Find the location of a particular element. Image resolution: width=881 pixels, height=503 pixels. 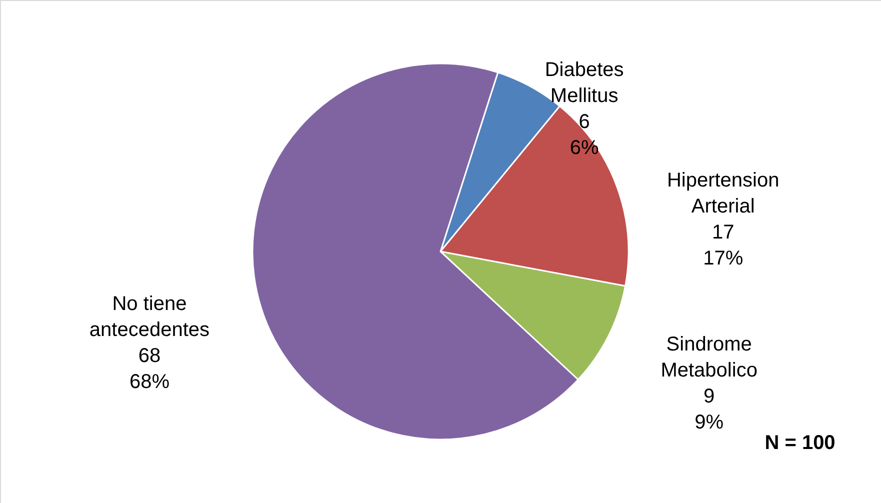

slice-label: Hipertension Arterial is located at coordinates (723, 194).